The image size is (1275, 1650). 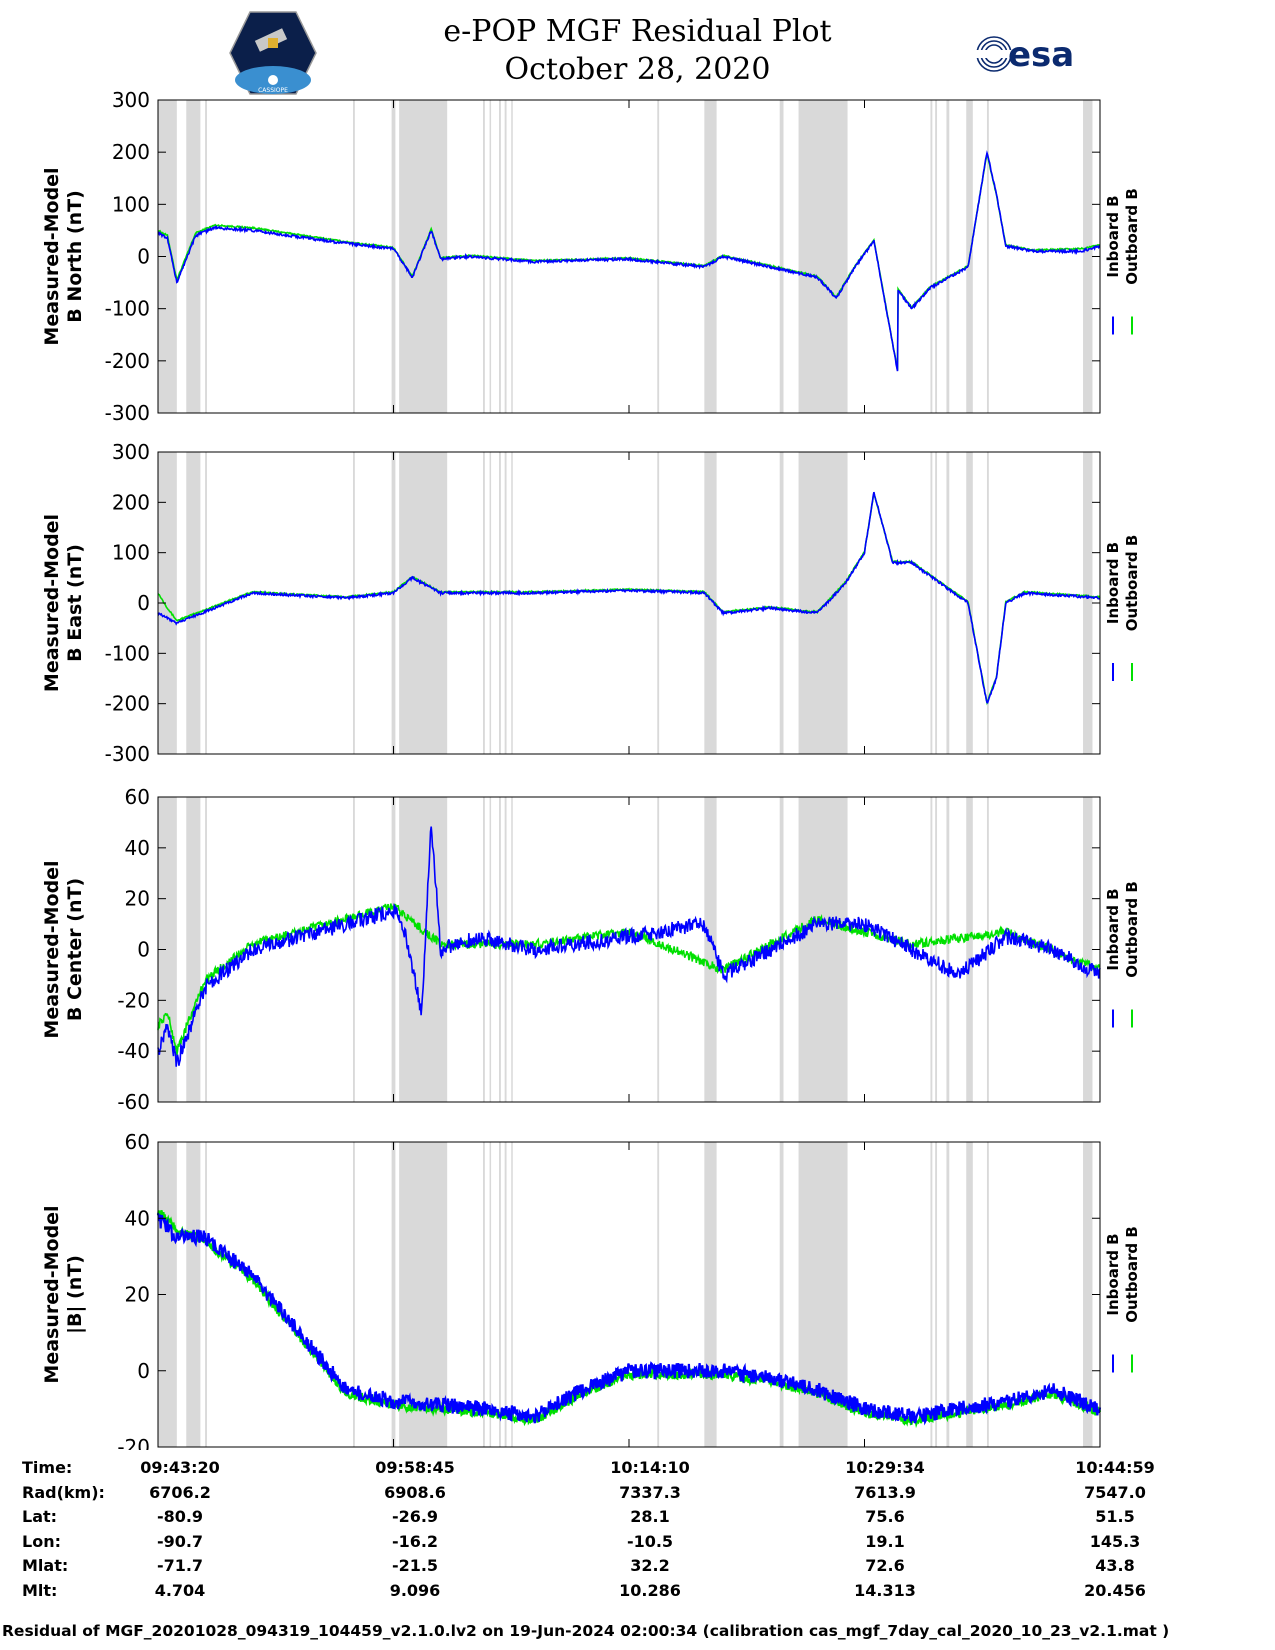 What do you see at coordinates (180, 1516) in the screenshot?
I see `table-cell: -80.9` at bounding box center [180, 1516].